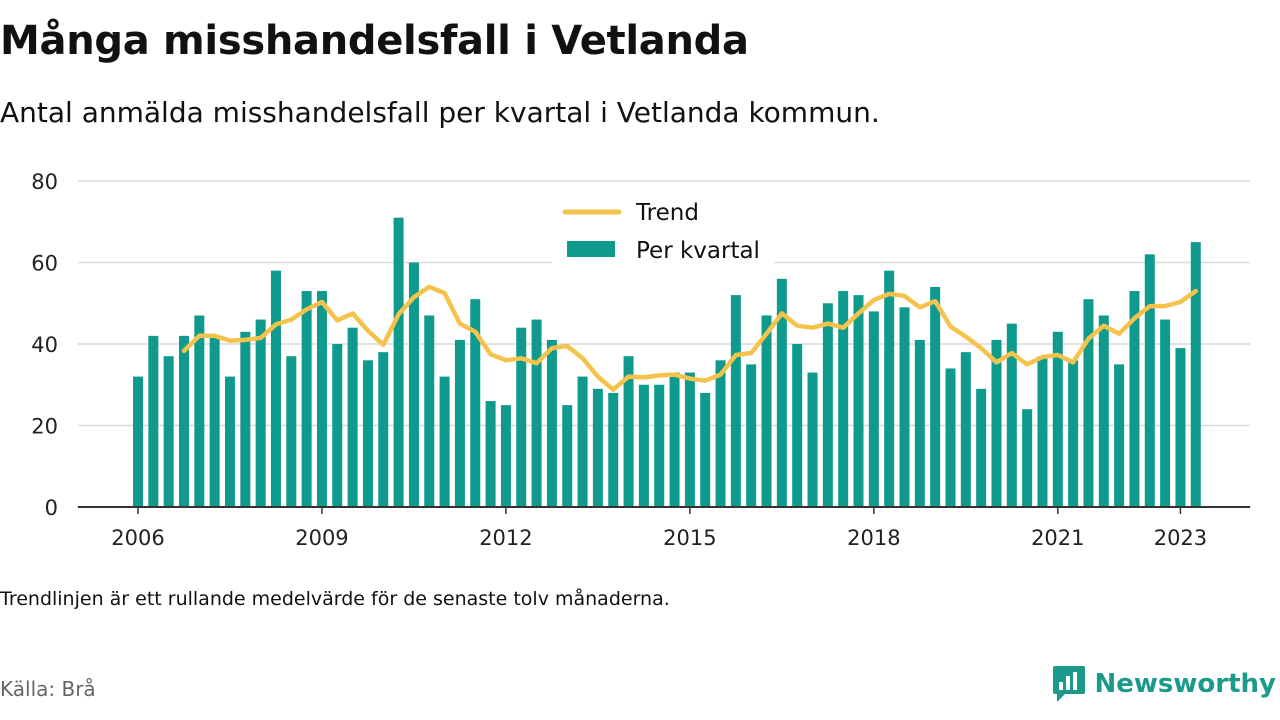  I want to click on x-tick-label: 2009, so click(321, 538).